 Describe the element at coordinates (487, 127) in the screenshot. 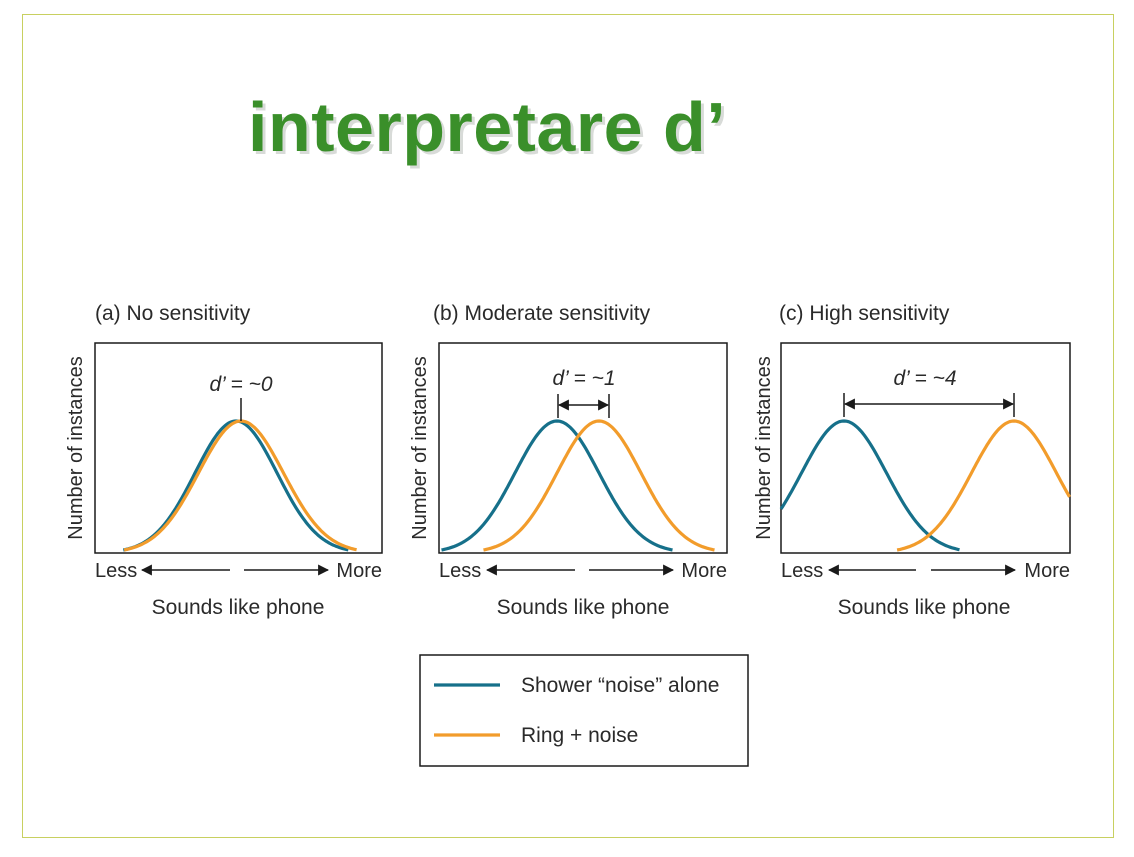

I see `slide-title: interpretare d’` at that location.